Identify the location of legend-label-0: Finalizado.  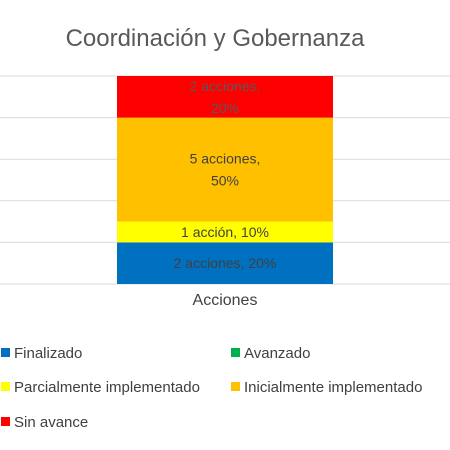
(48, 353).